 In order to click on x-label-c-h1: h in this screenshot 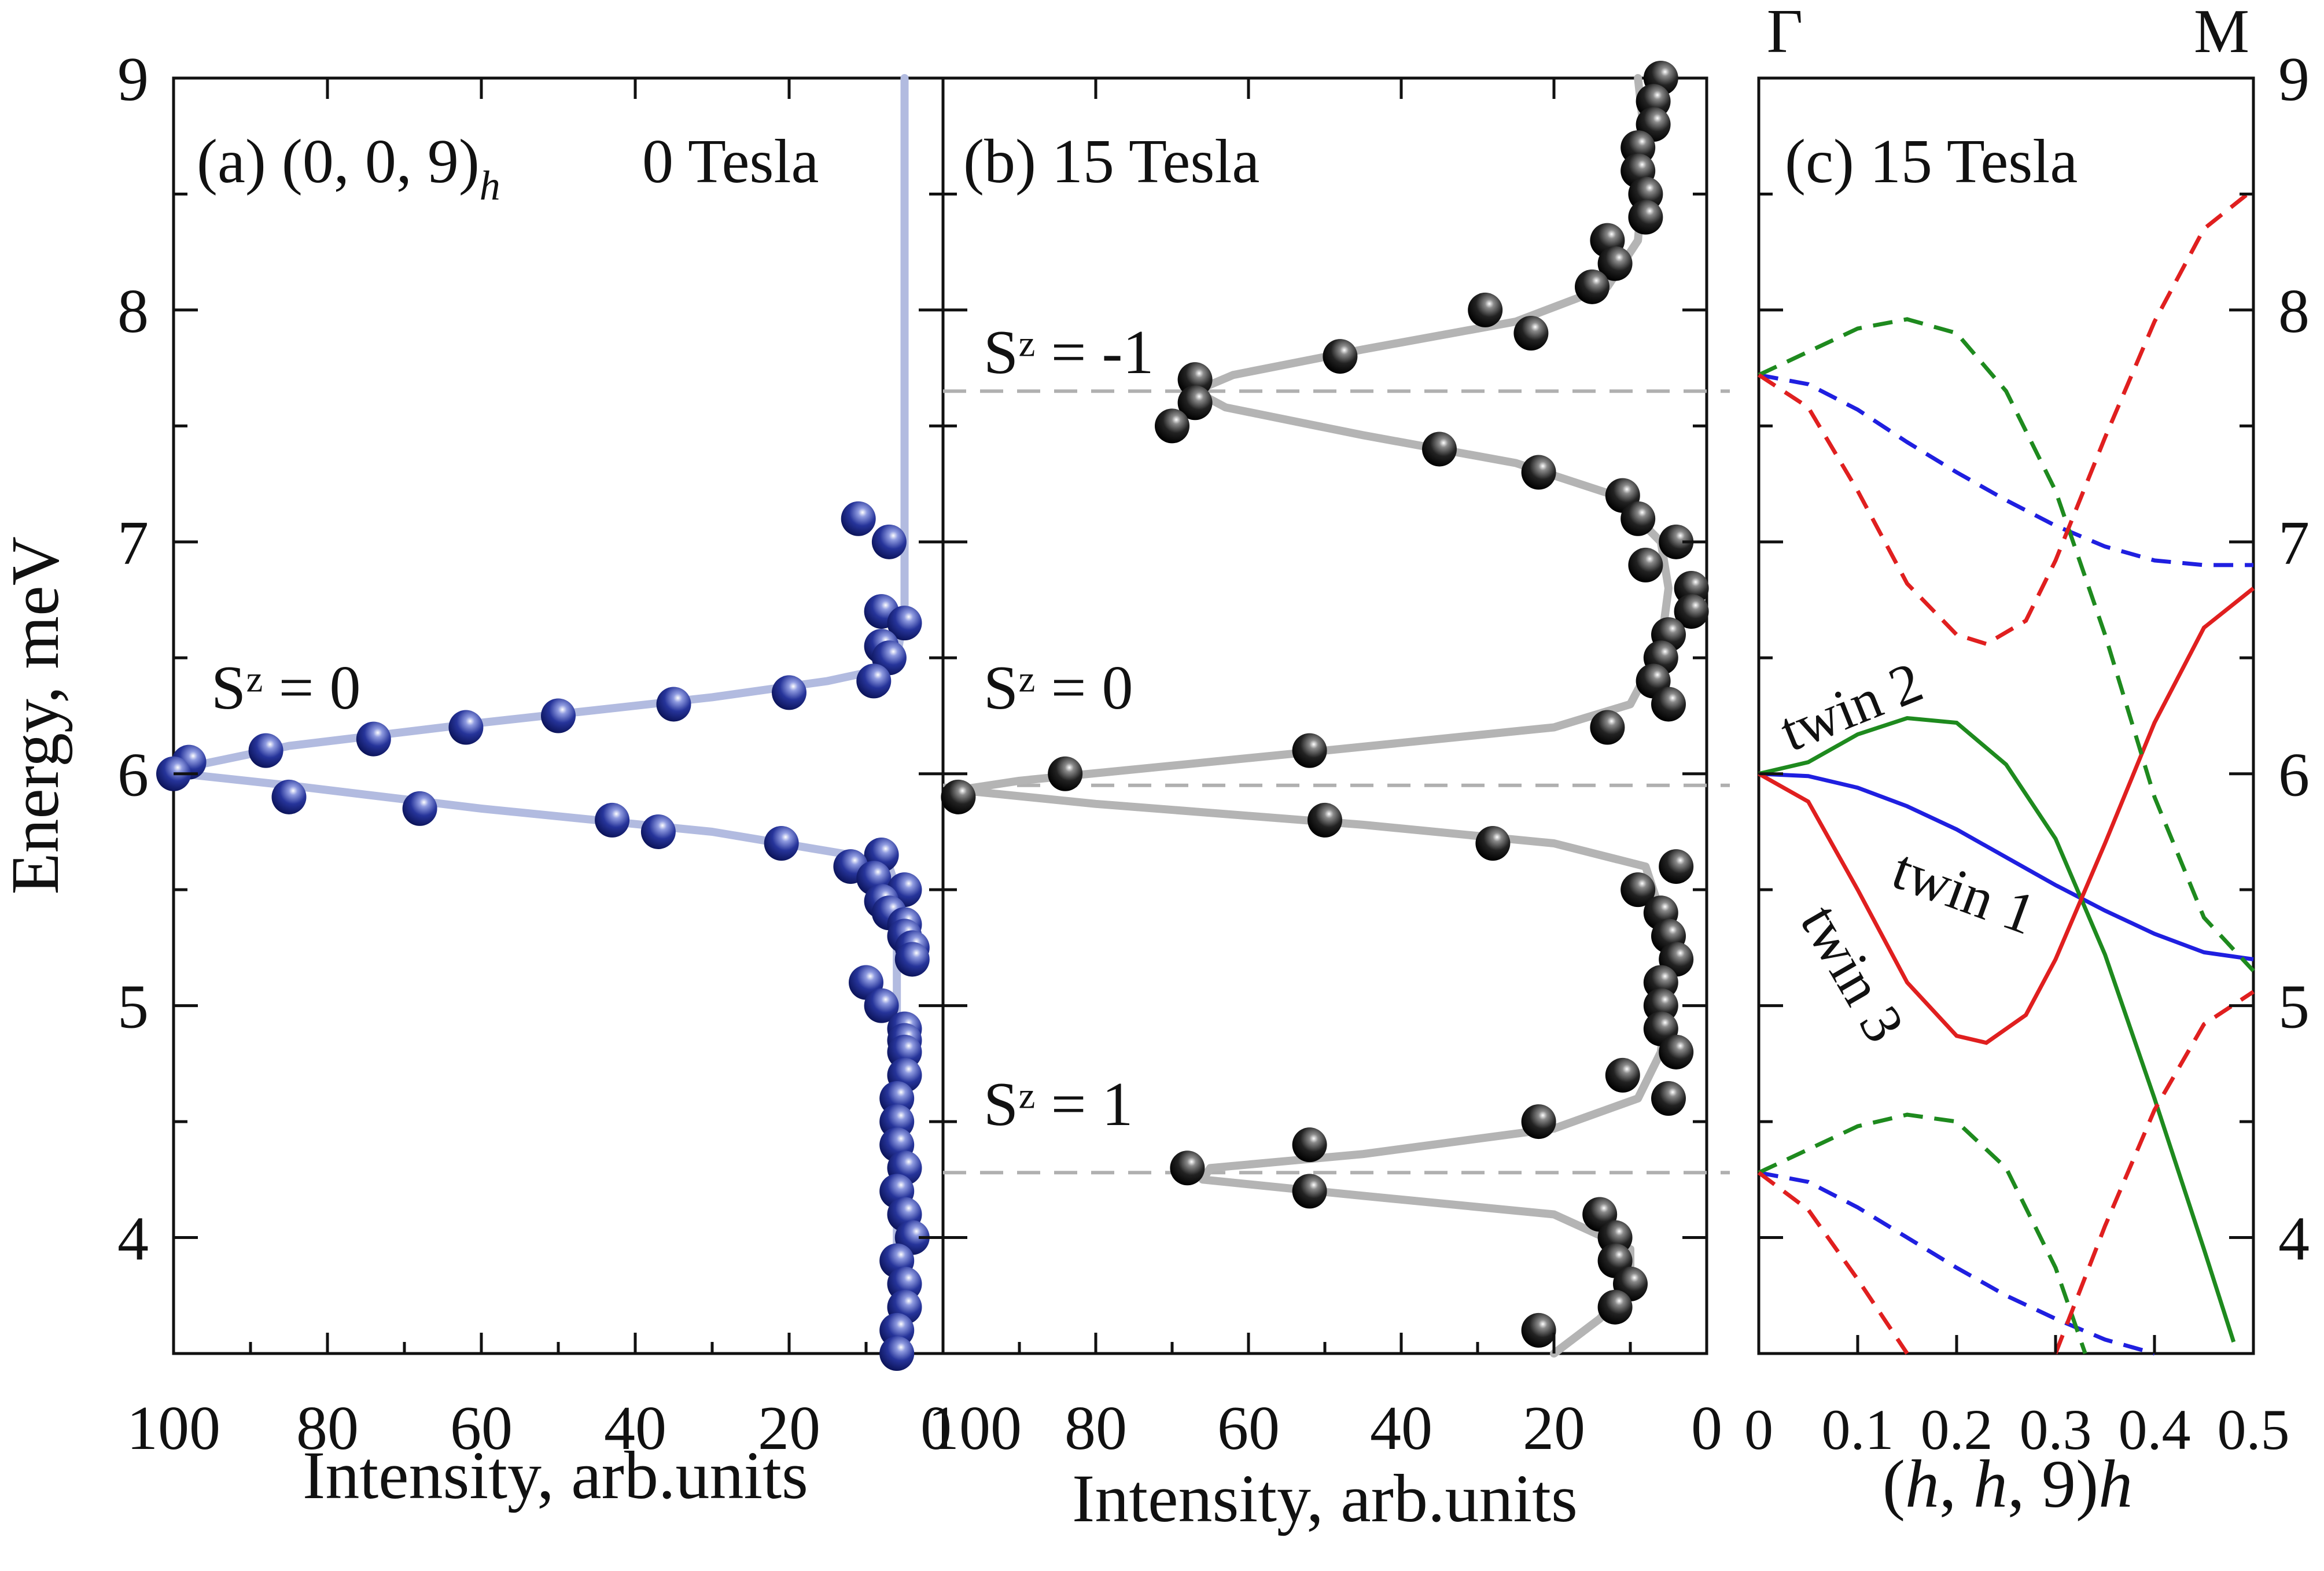, I will do `click(1922, 1484)`.